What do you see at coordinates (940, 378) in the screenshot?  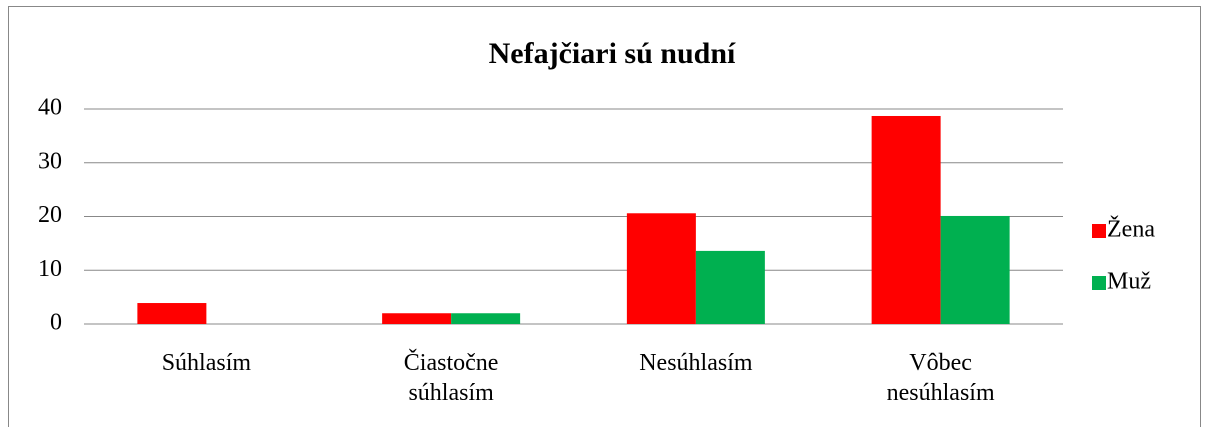 I see `x-tick-label: Vôbec nesúhlasím` at bounding box center [940, 378].